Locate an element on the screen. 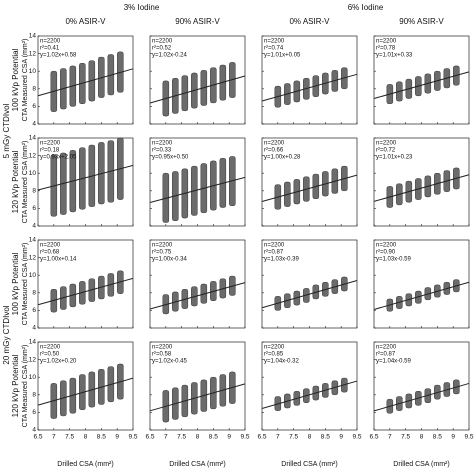 Image resolution: width=474 pixels, height=474 pixels. annotation: y=1.03x-0.59 is located at coordinates (394, 260).